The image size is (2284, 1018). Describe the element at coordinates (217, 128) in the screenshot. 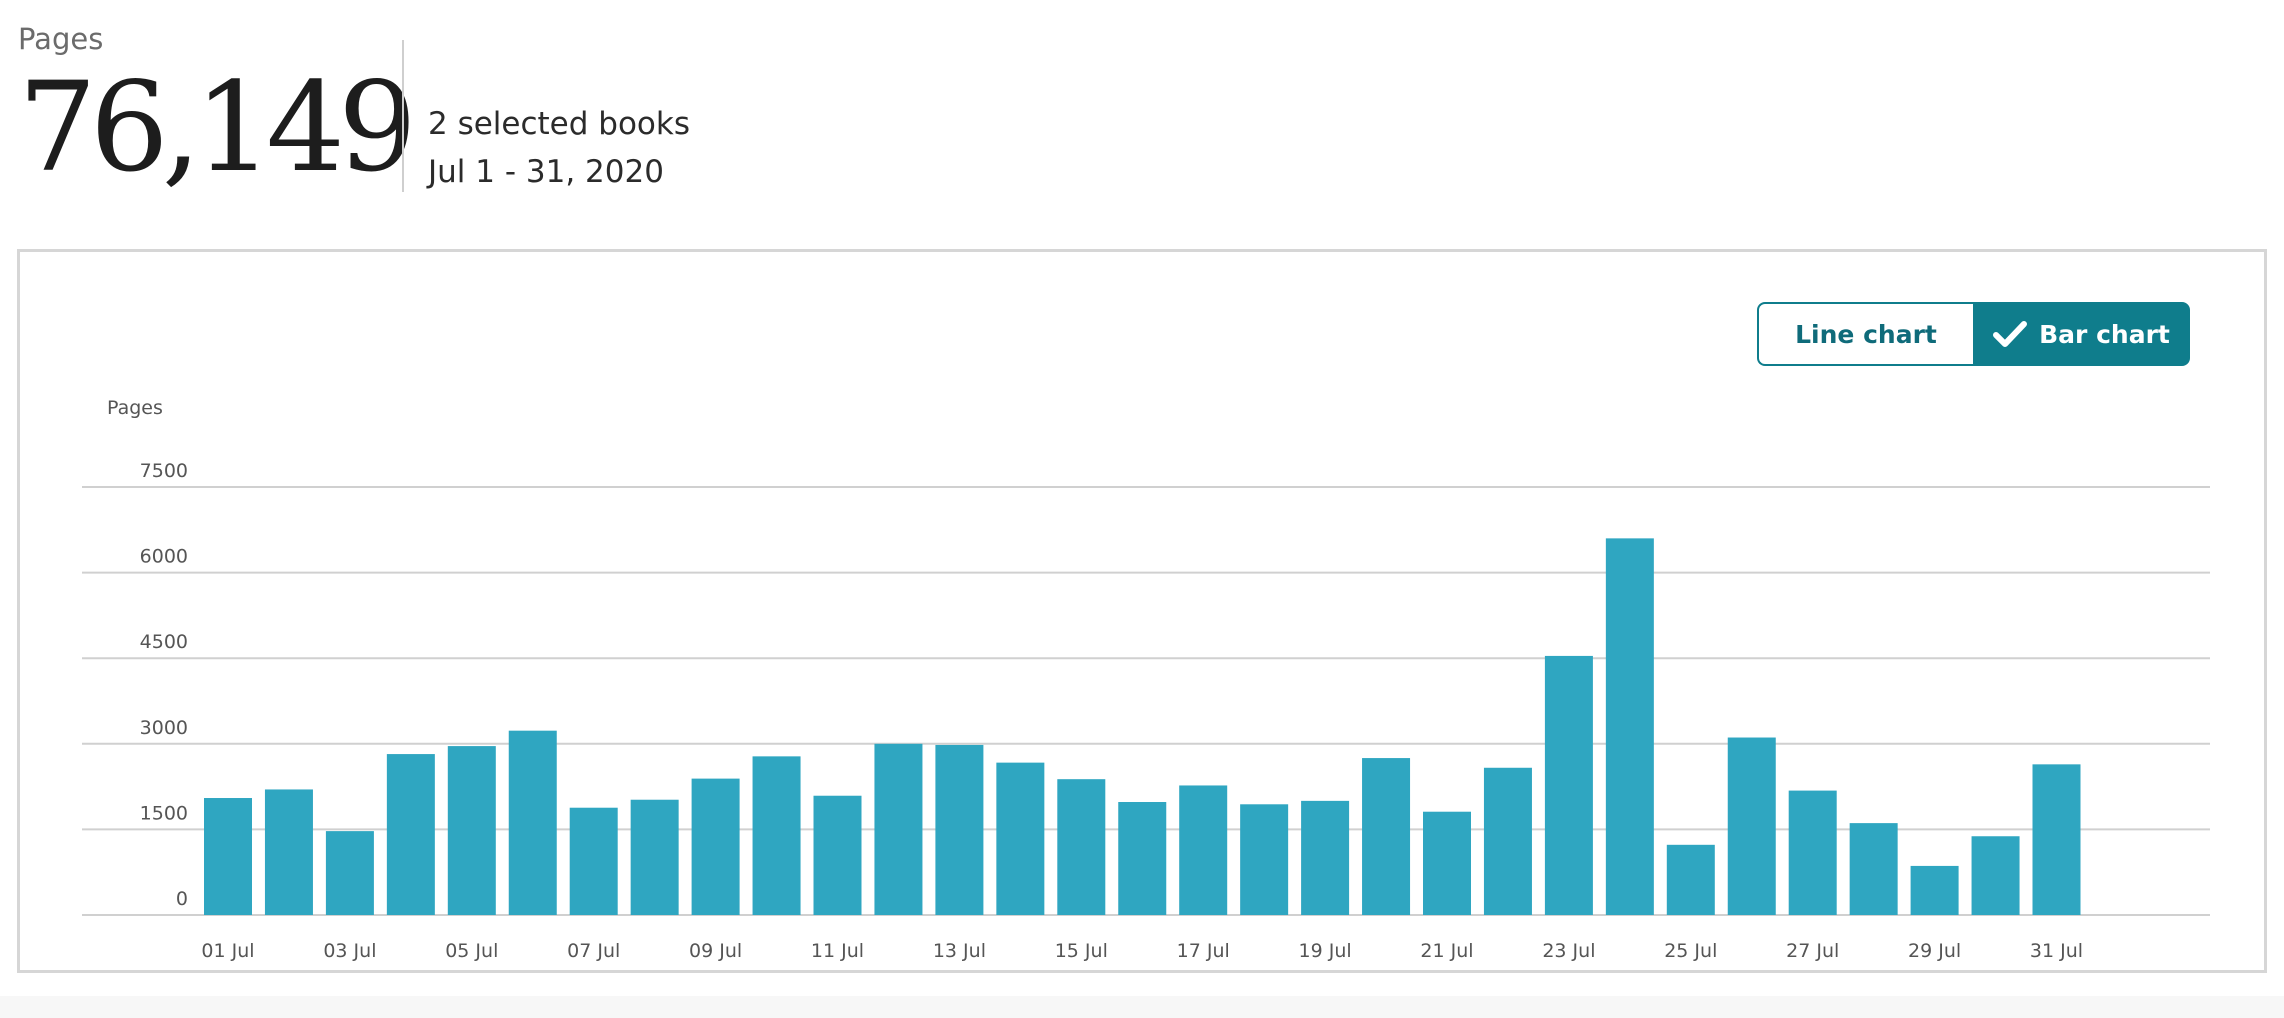

I see `total-pages-value: 76,149` at that location.